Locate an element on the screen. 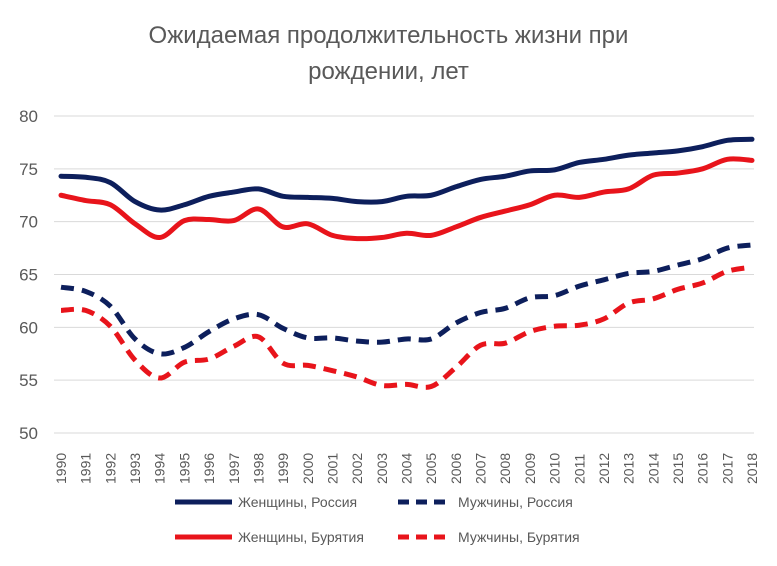 The image size is (777, 566). x-tick-label: 1995 is located at coordinates (184, 468).